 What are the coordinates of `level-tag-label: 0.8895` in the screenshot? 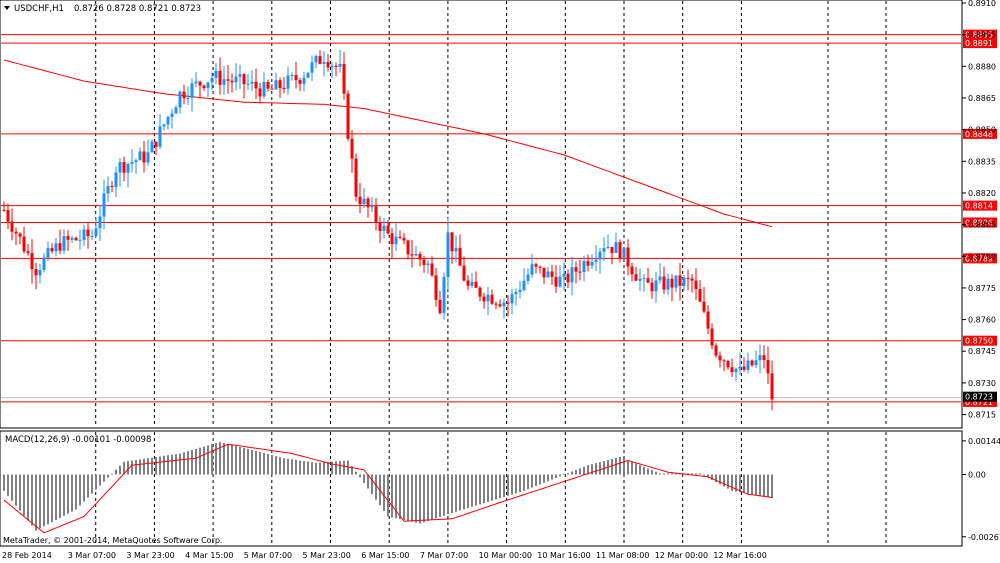 It's located at (979, 35).